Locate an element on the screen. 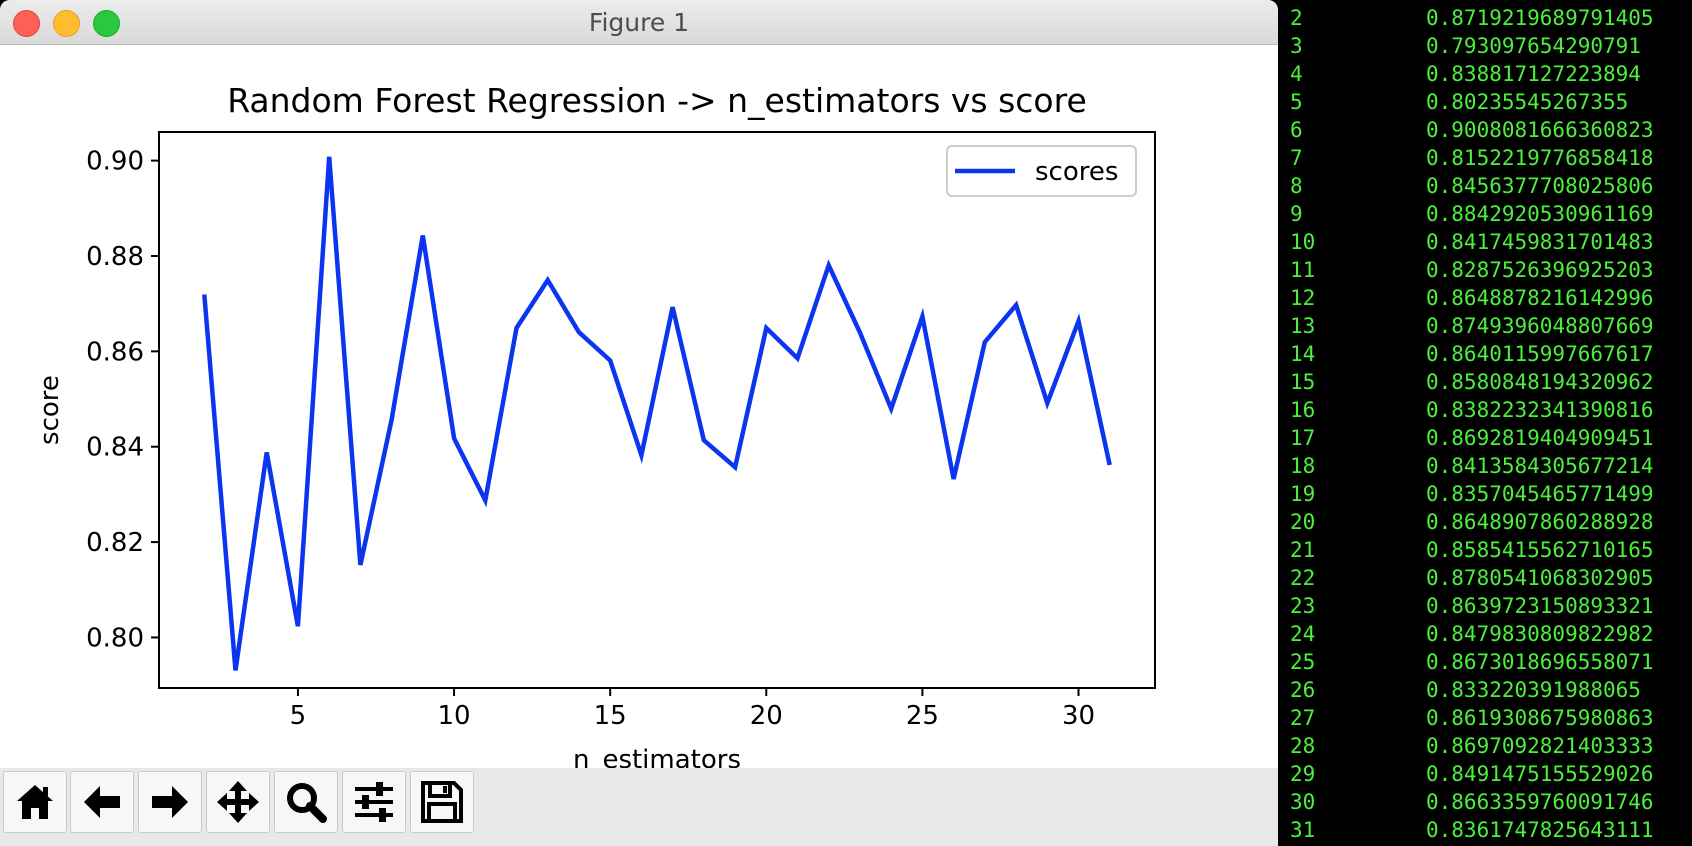 The image size is (1692, 846). terminal-score: 0.8639723150893321 is located at coordinates (1540, 606).